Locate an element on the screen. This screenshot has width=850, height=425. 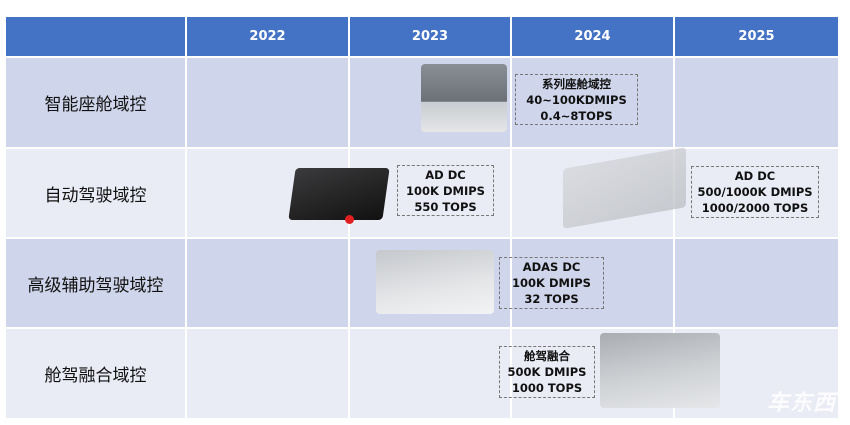
fusion-spec-box: 舱驾融合 500K DMIPS 1000 TOPS is located at coordinates (547, 372).